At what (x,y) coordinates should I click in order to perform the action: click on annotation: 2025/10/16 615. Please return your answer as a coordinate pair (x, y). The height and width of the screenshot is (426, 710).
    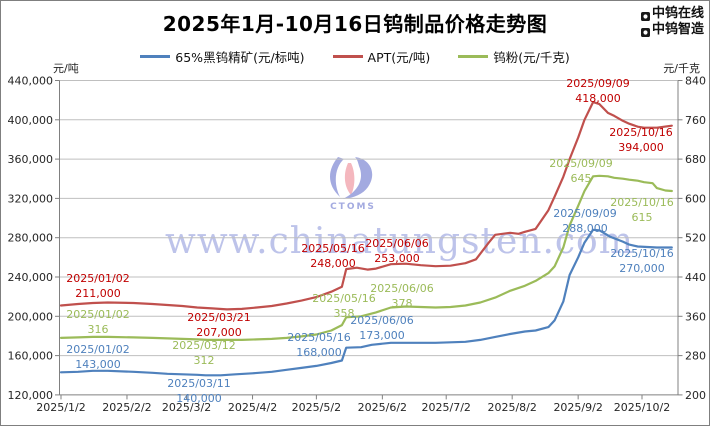
    Looking at the image, I should click on (642, 210).